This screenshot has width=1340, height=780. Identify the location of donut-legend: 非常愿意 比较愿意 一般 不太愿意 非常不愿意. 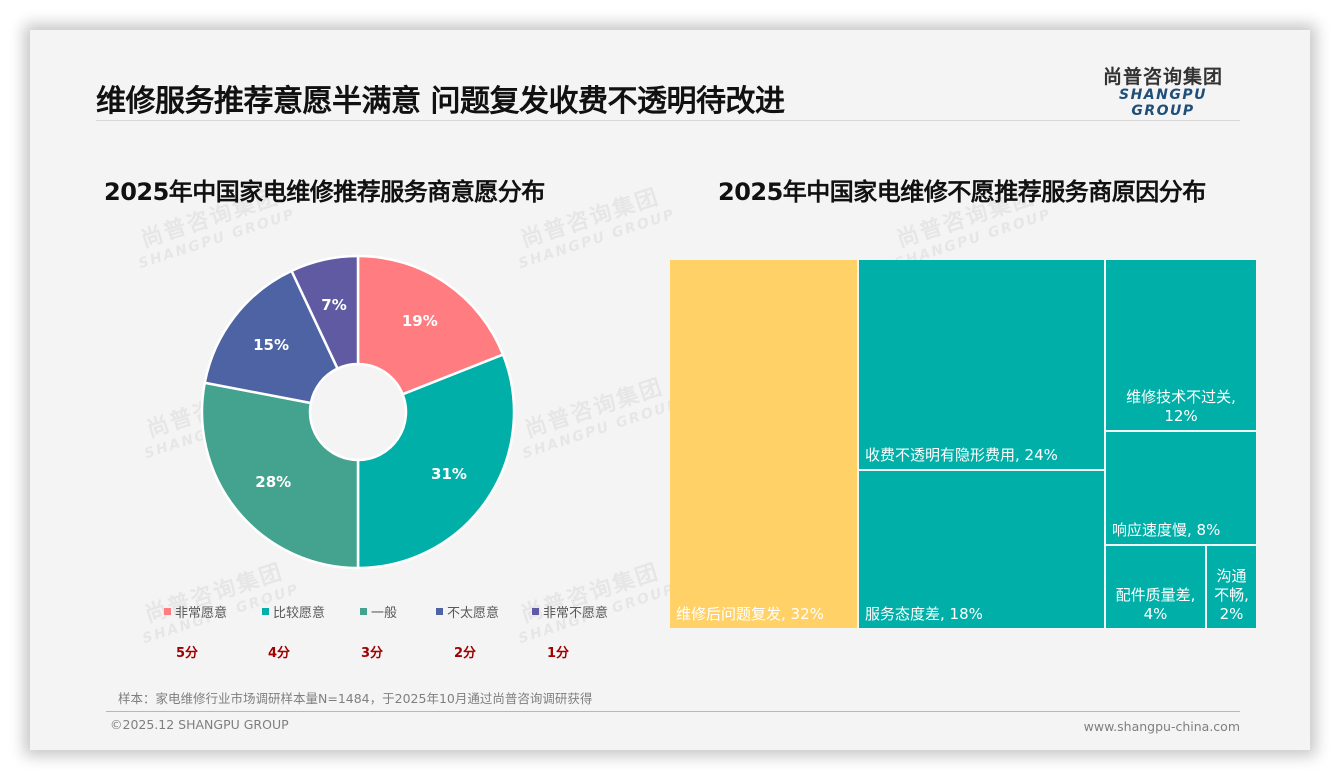
(390, 612).